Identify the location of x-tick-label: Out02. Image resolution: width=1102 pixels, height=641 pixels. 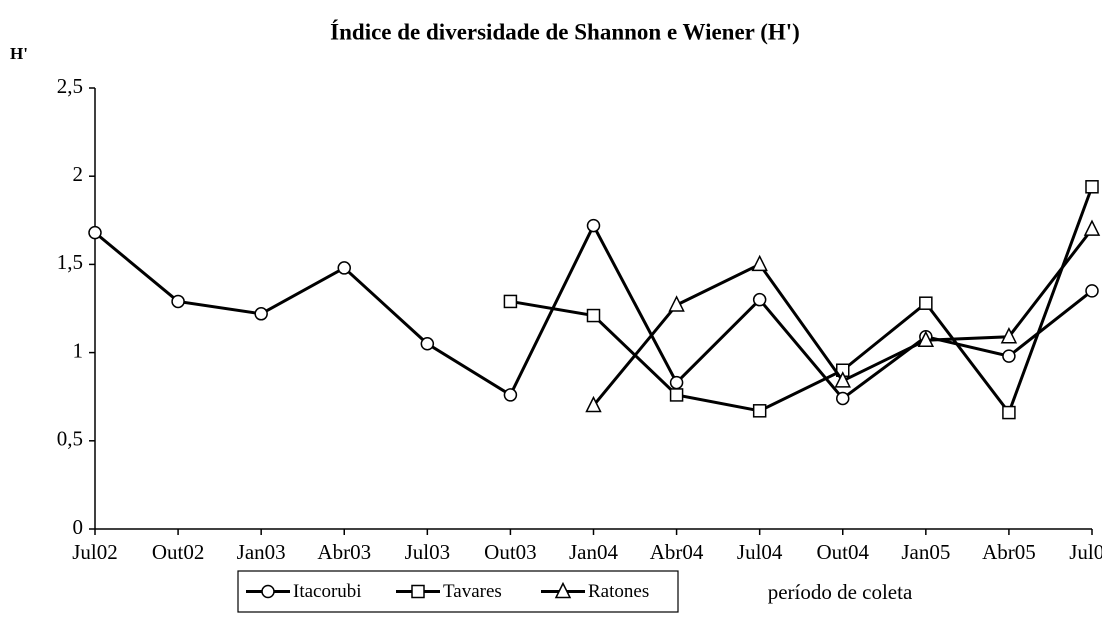
(178, 552).